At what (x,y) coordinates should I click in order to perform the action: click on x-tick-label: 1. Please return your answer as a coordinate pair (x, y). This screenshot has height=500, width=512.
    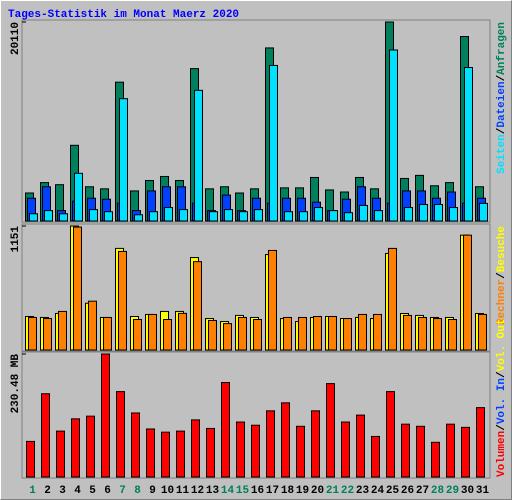
    Looking at the image, I should click on (32, 491).